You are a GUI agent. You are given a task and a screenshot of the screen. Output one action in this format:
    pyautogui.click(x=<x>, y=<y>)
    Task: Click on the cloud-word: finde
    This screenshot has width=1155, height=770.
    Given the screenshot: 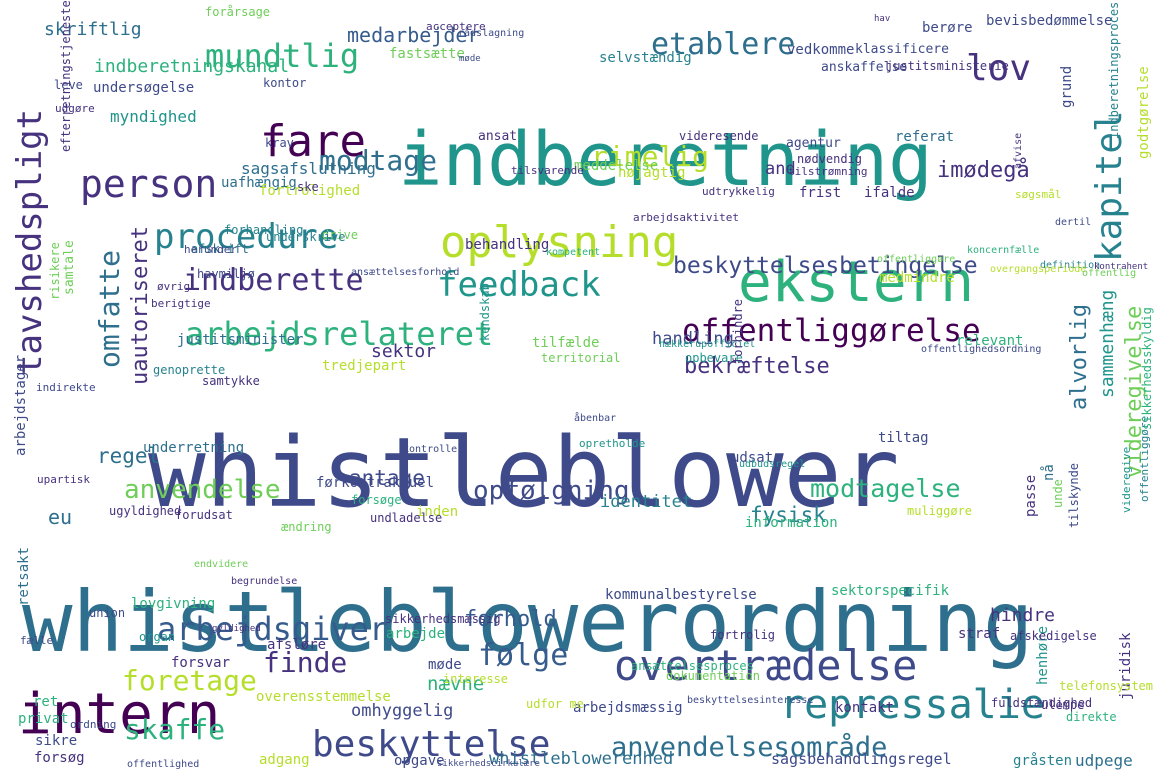 What is the action you would take?
    pyautogui.click(x=305, y=662)
    